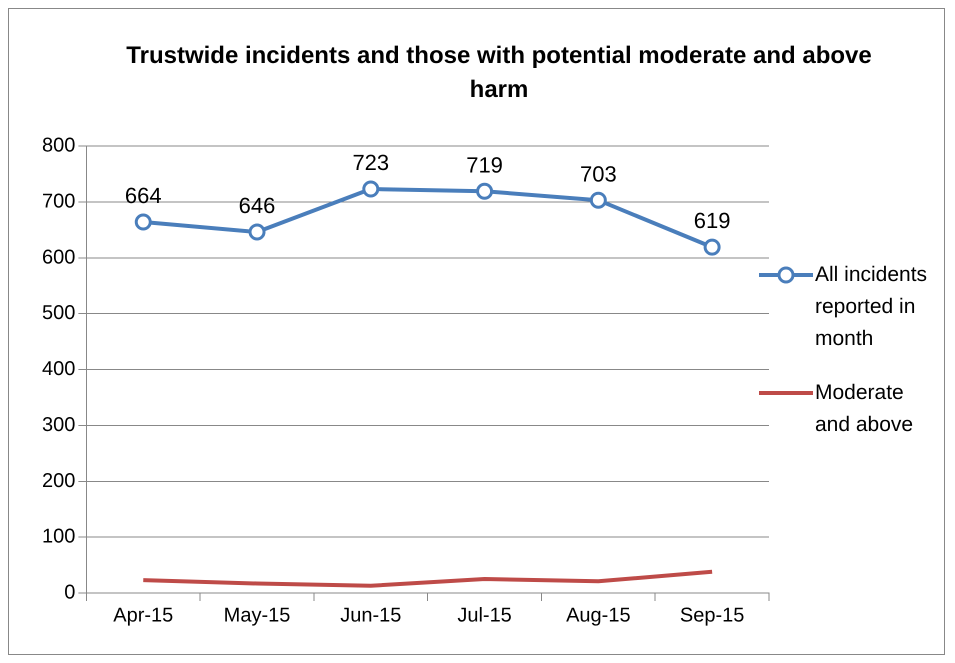  Describe the element at coordinates (59, 481) in the screenshot. I see `y-tick-label: 200` at that location.